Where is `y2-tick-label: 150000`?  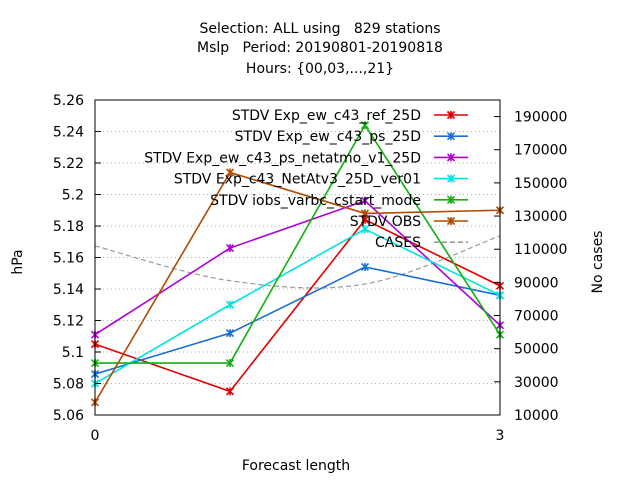 y2-tick-label: 150000 is located at coordinates (540, 184).